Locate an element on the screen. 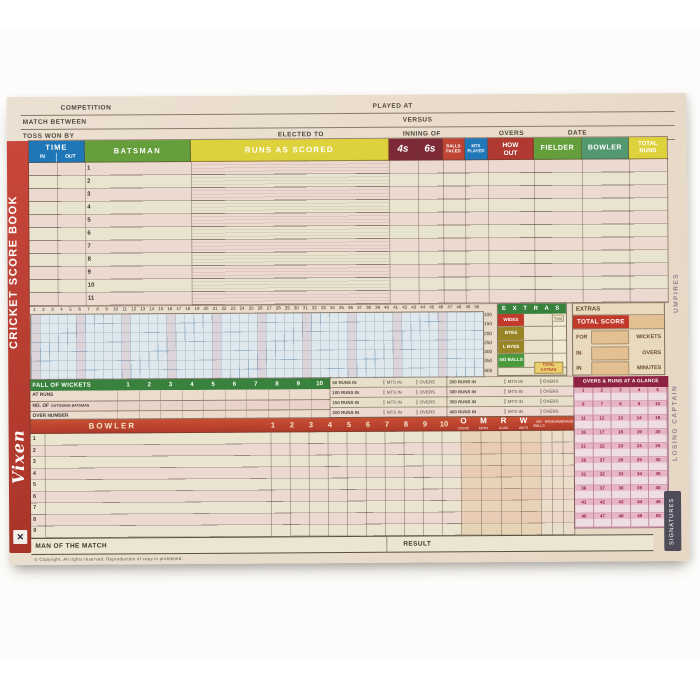 The image size is (700, 699). glance-over-cell: 41 is located at coordinates (584, 506).